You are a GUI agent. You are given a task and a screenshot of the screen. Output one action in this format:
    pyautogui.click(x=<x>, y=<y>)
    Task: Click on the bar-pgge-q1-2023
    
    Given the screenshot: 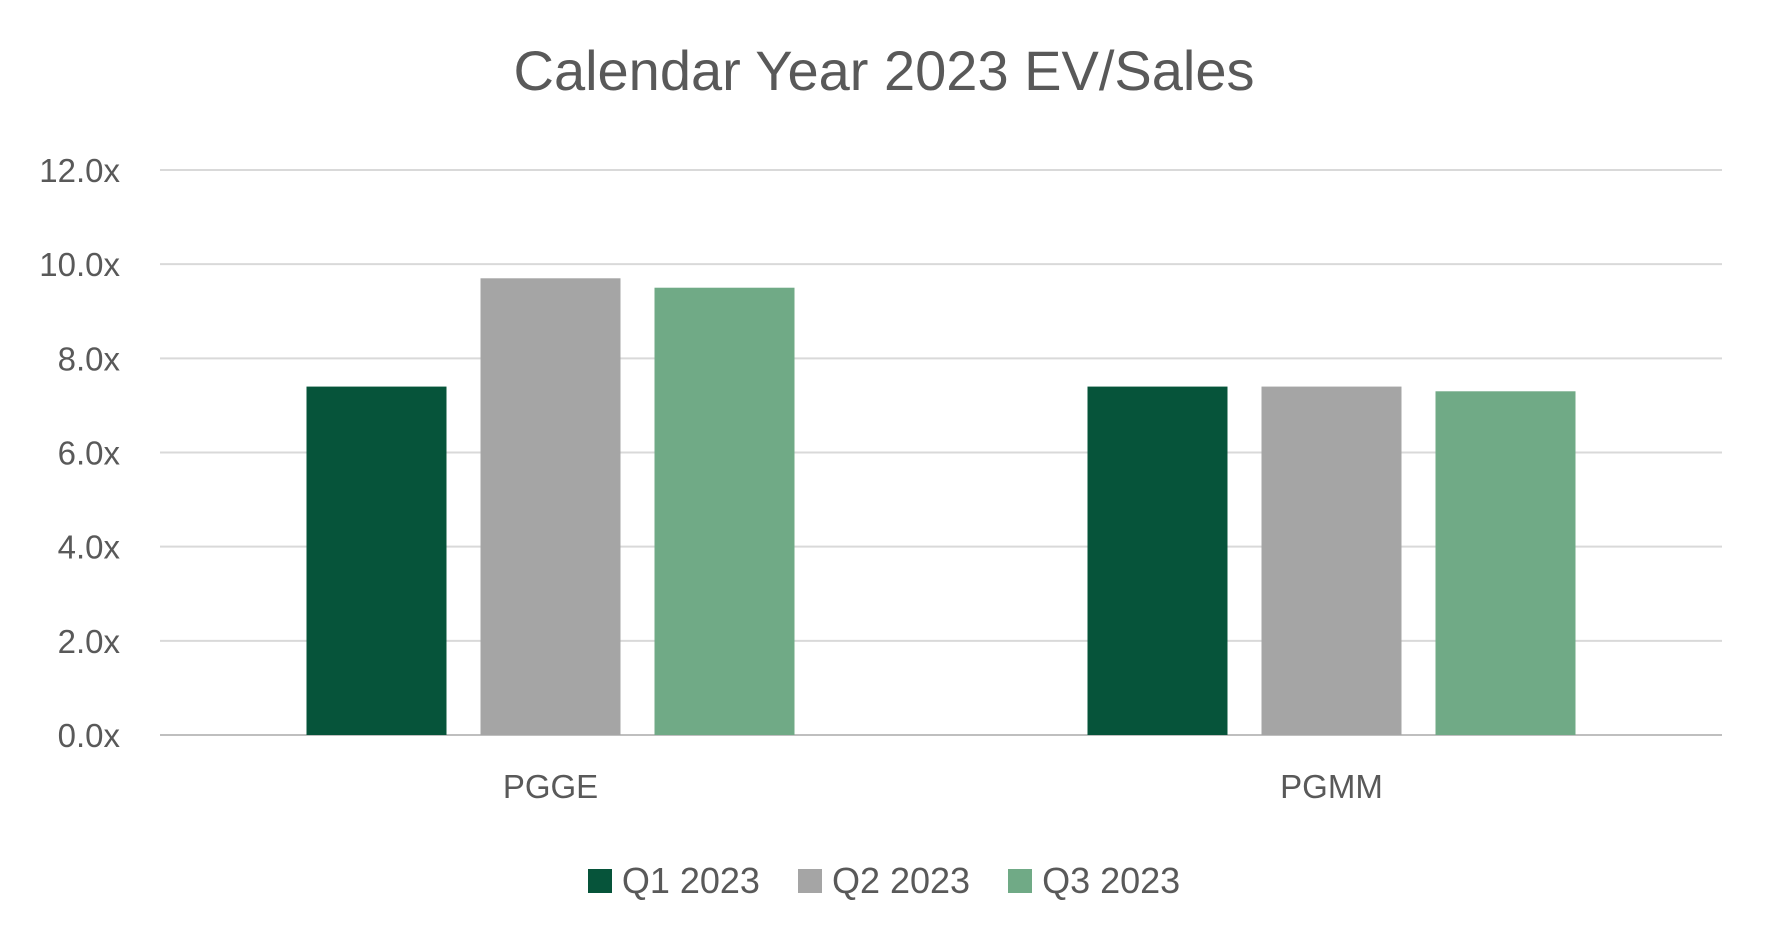 What is the action you would take?
    pyautogui.click(x=376, y=560)
    